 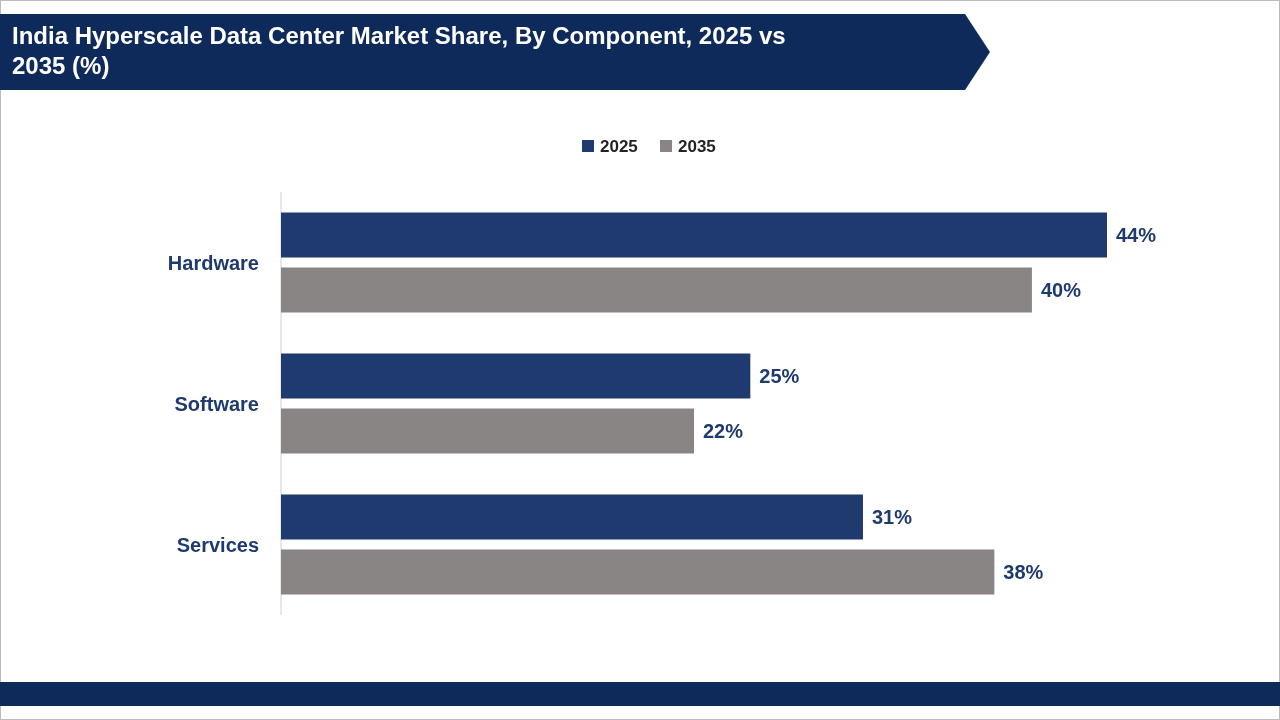 I want to click on y-tick-label: Hardware, so click(x=213, y=262).